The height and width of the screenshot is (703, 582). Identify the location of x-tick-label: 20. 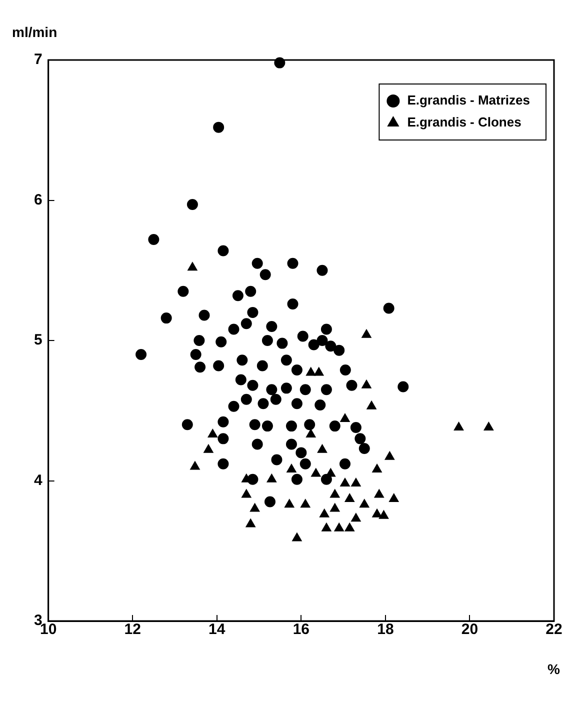
(469, 629).